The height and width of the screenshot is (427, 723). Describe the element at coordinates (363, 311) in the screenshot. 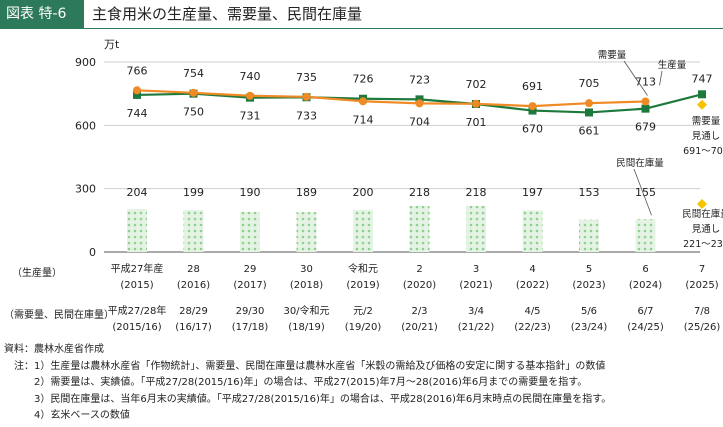

I see `x-tick-label-demand: 元/2` at that location.